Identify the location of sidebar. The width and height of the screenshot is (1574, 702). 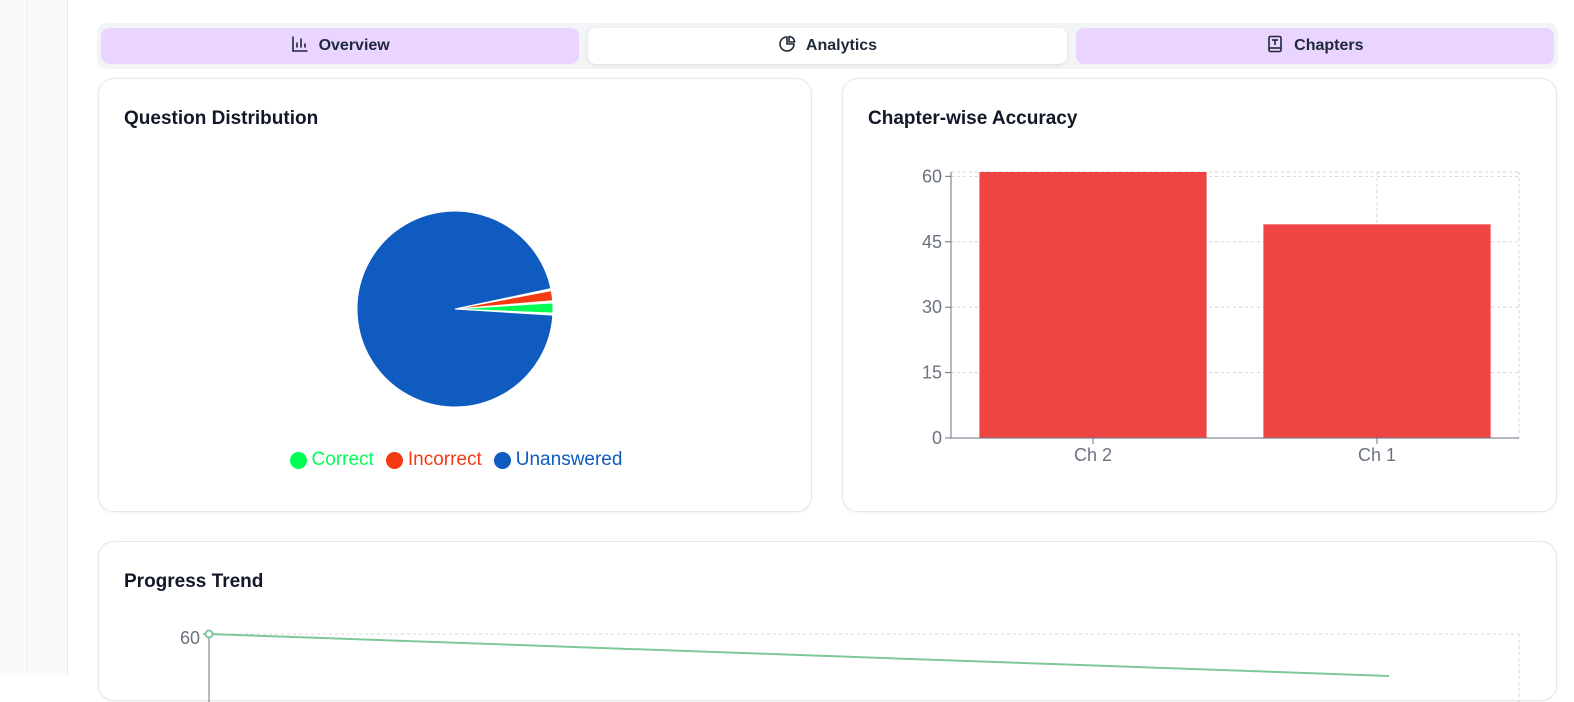
(48, 337).